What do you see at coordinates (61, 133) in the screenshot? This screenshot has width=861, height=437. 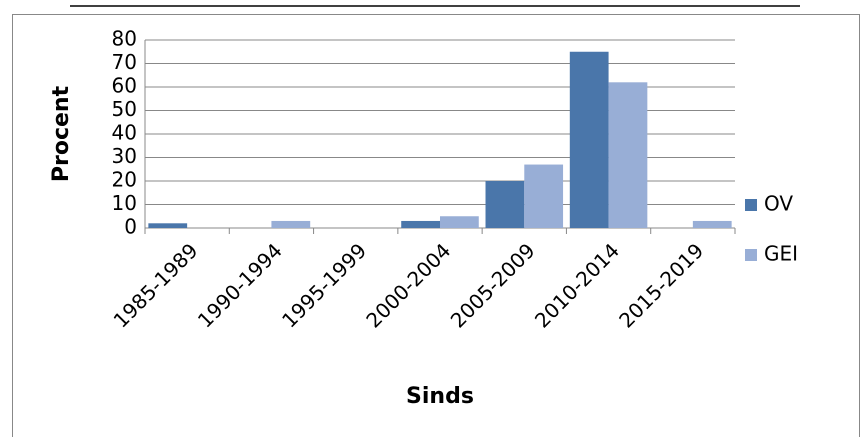 I see `y-axis-title: Procent` at bounding box center [61, 133].